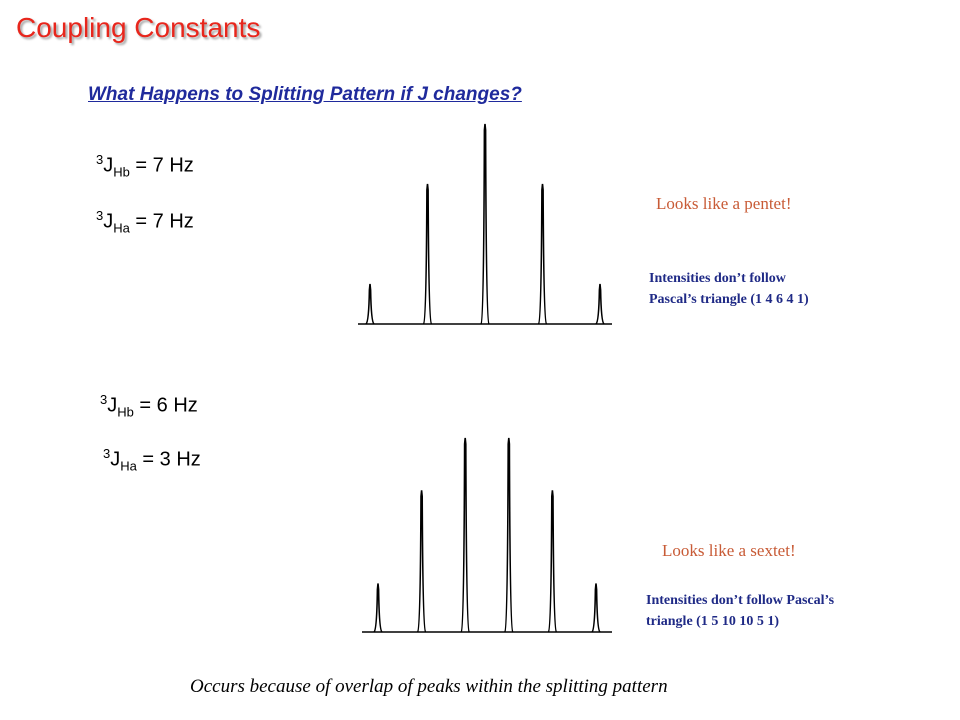  Describe the element at coordinates (729, 550) in the screenshot. I see `example2-pattern-note: Looks like a sextet!` at that location.